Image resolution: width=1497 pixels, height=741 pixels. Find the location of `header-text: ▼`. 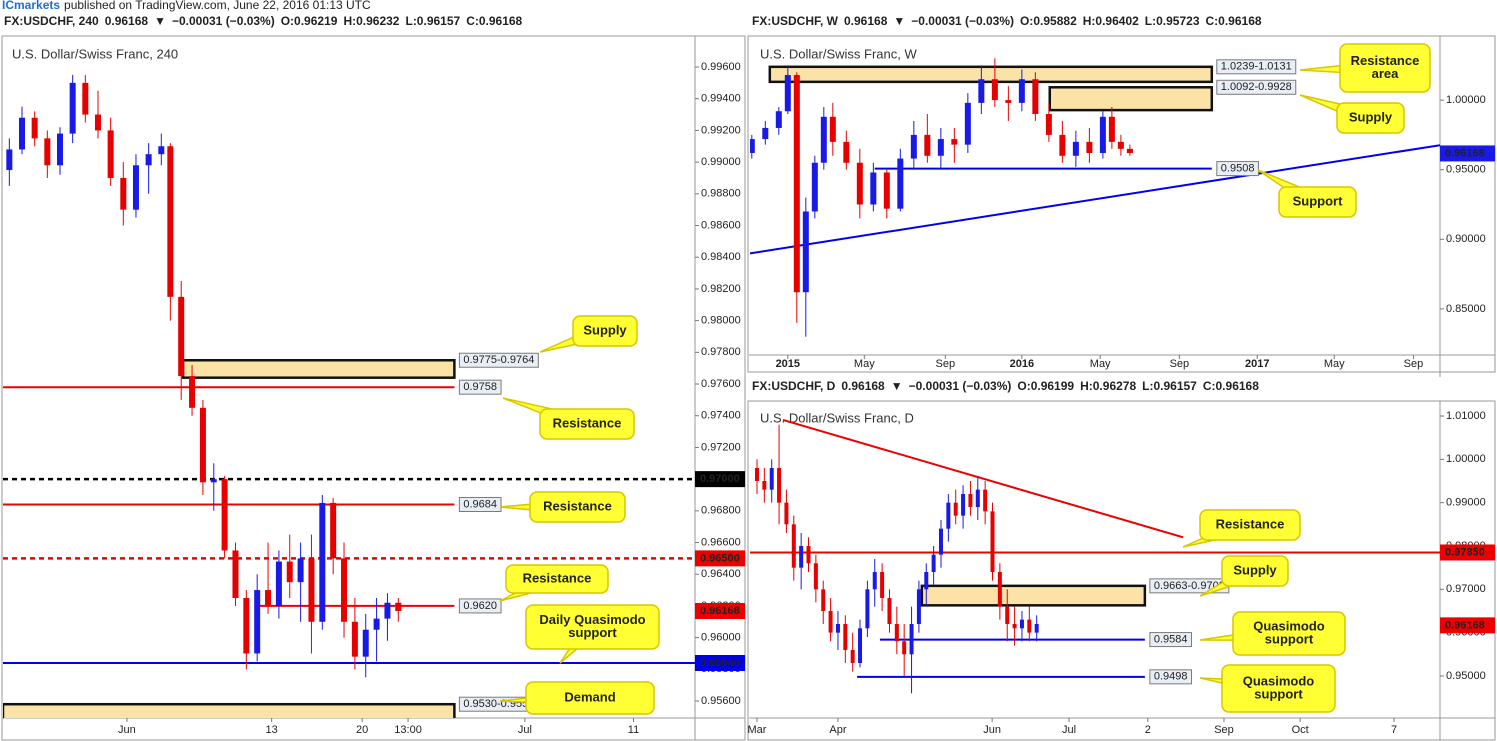

header-text: ▼ is located at coordinates (897, 386).